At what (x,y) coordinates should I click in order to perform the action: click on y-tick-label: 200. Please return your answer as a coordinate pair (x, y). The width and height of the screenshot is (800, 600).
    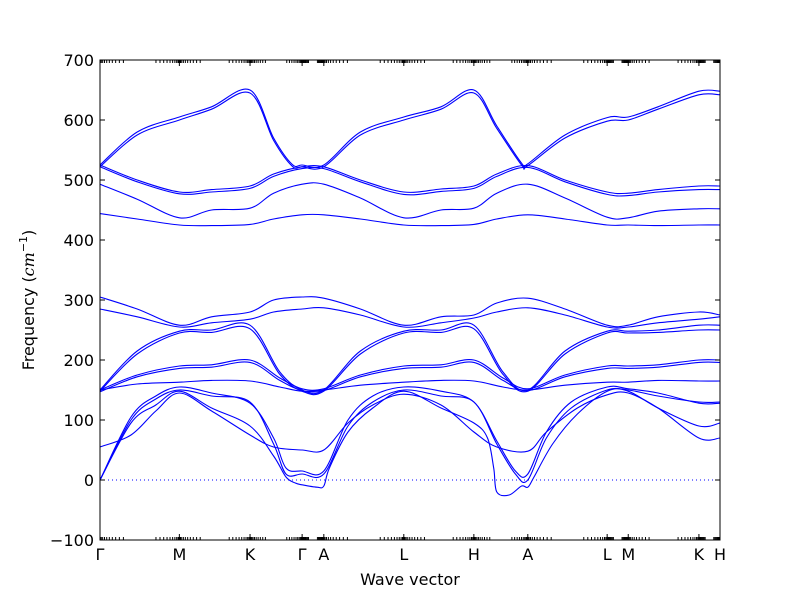
    Looking at the image, I should click on (78, 360).